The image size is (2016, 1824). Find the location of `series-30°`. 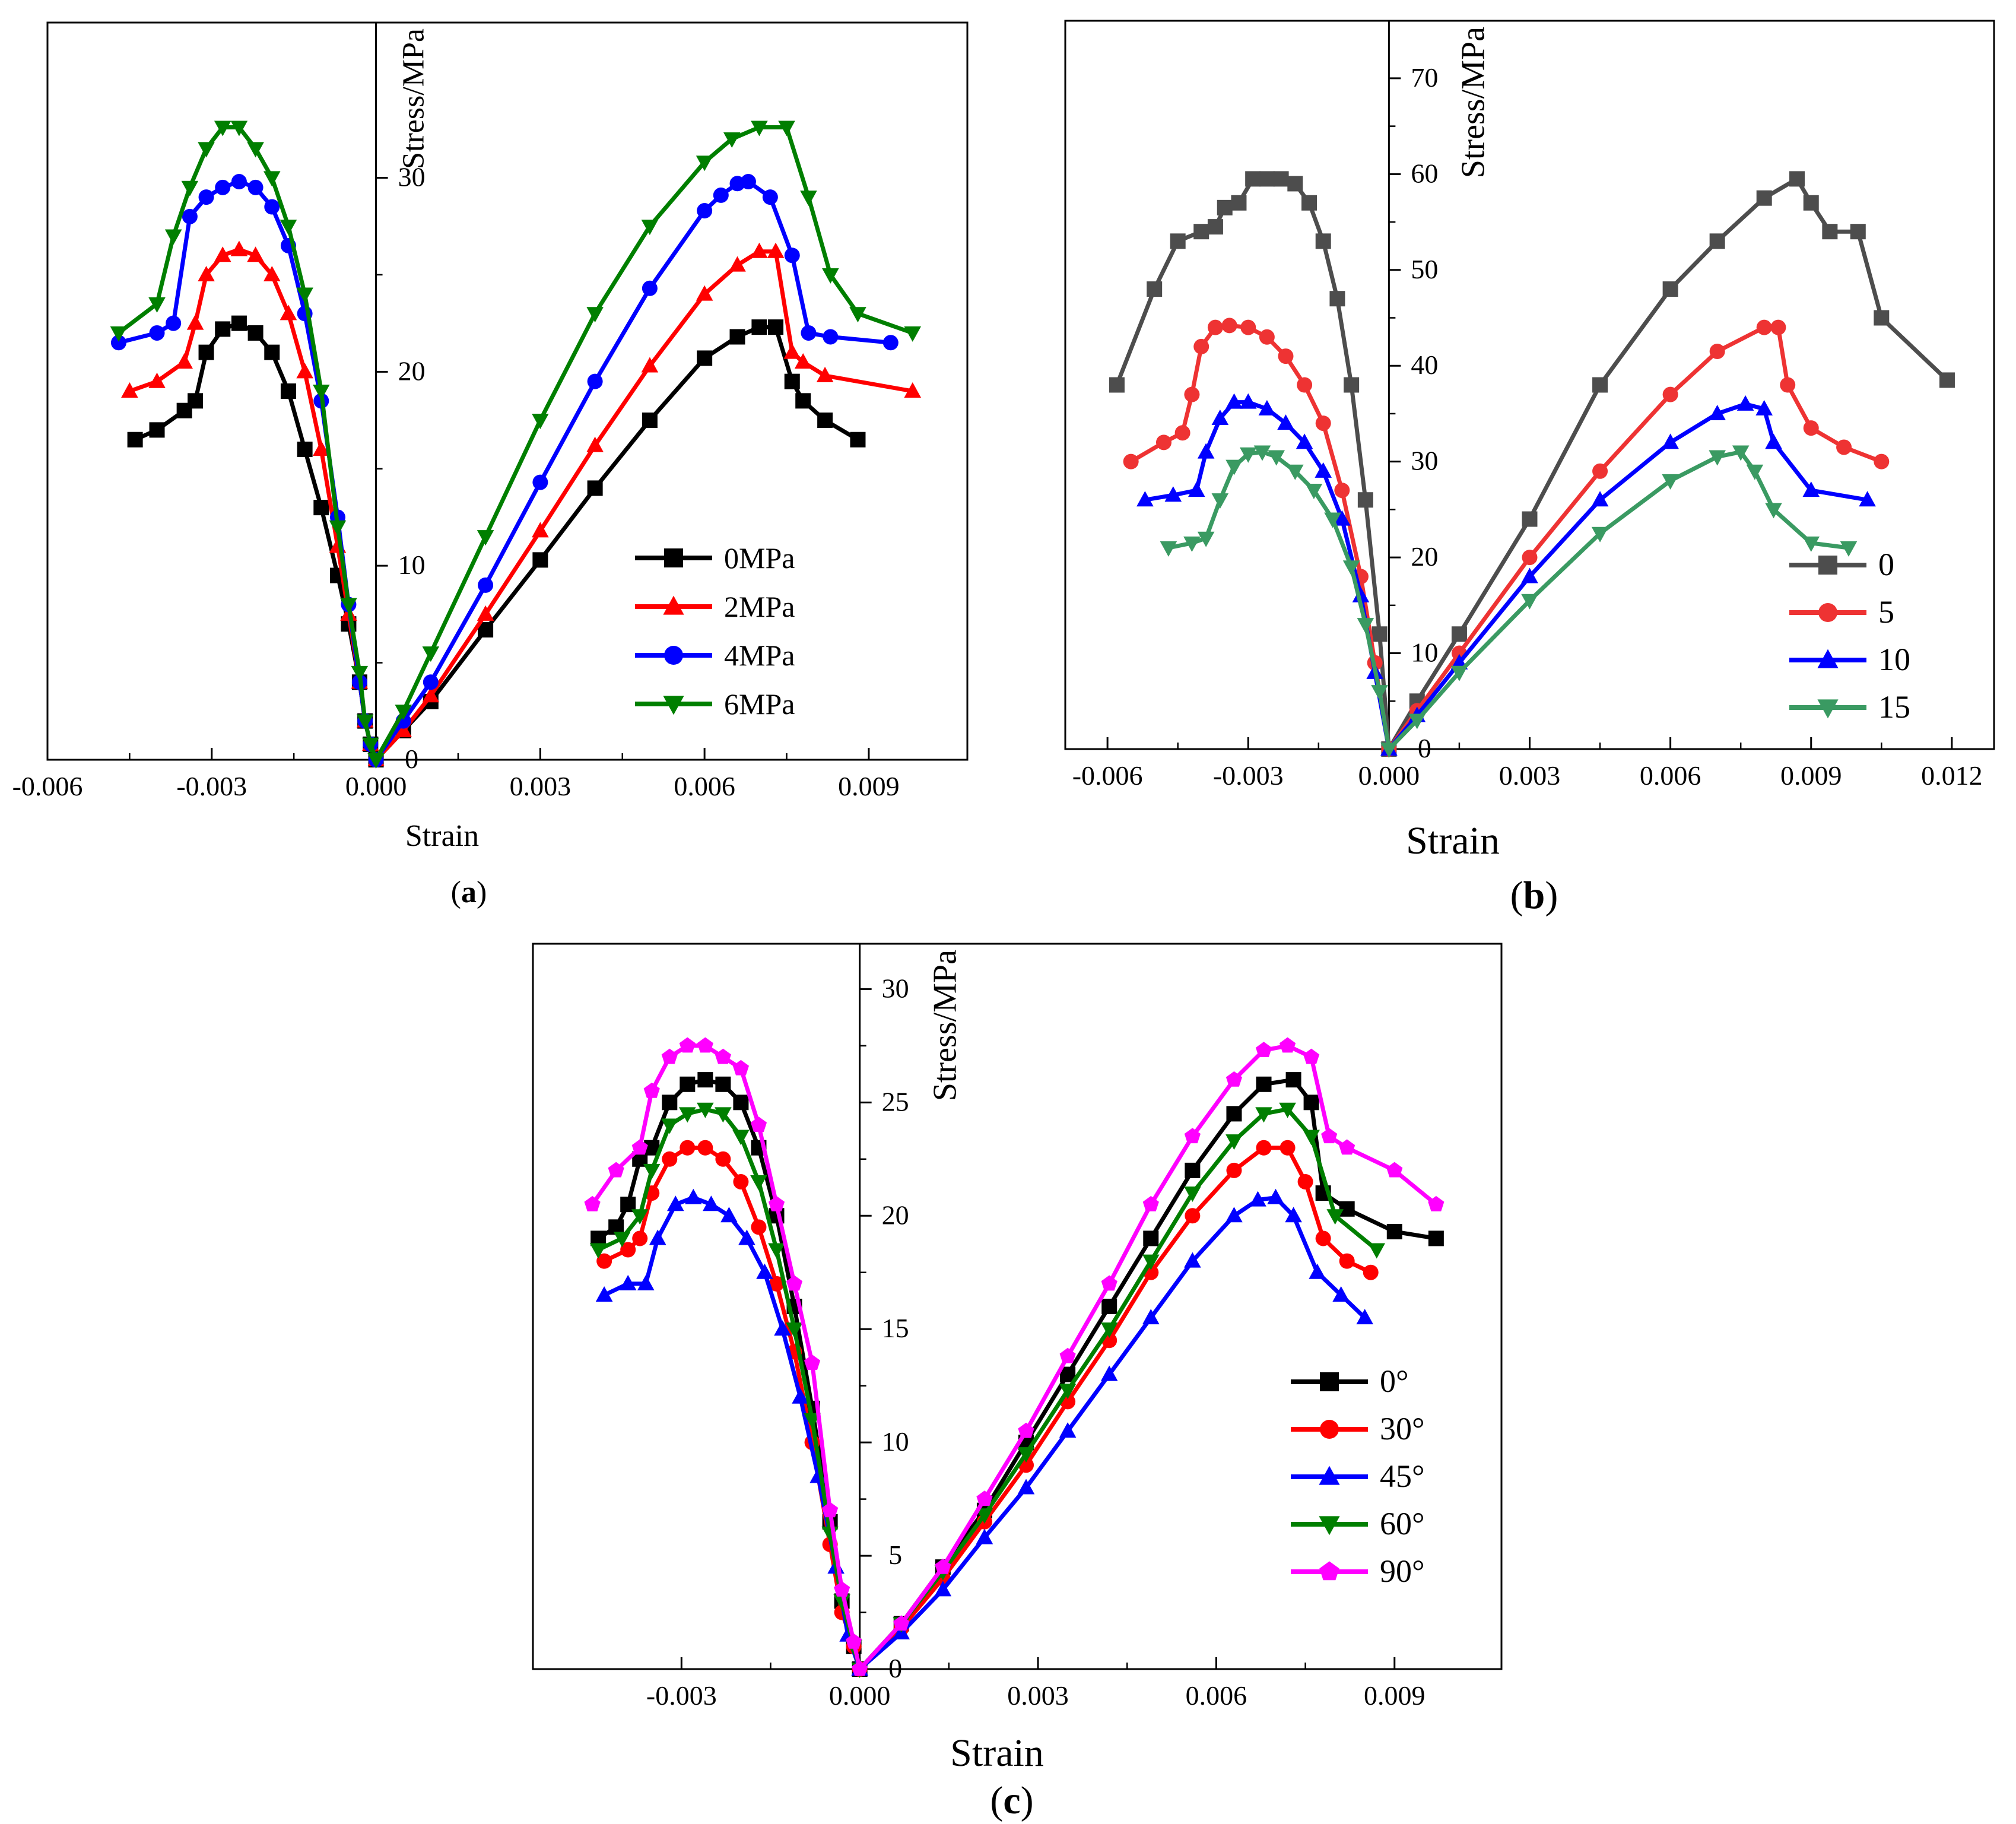

series-30° is located at coordinates (987, 1408).